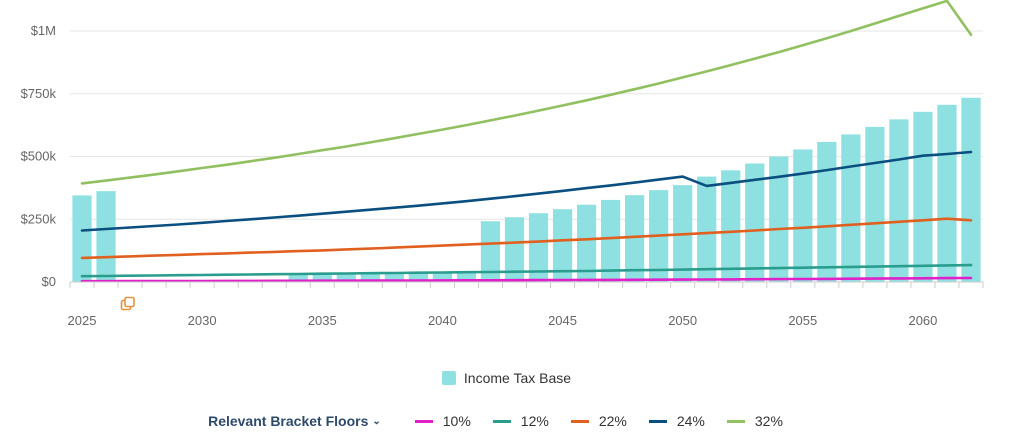 This screenshot has width=1013, height=441. What do you see at coordinates (682, 320) in the screenshot?
I see `x-tick-label: 2050` at bounding box center [682, 320].